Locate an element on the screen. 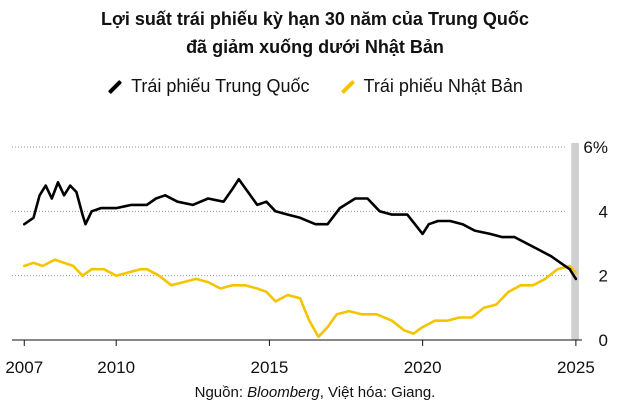 The image size is (630, 416). x-tick-label: 2007 is located at coordinates (24, 367).